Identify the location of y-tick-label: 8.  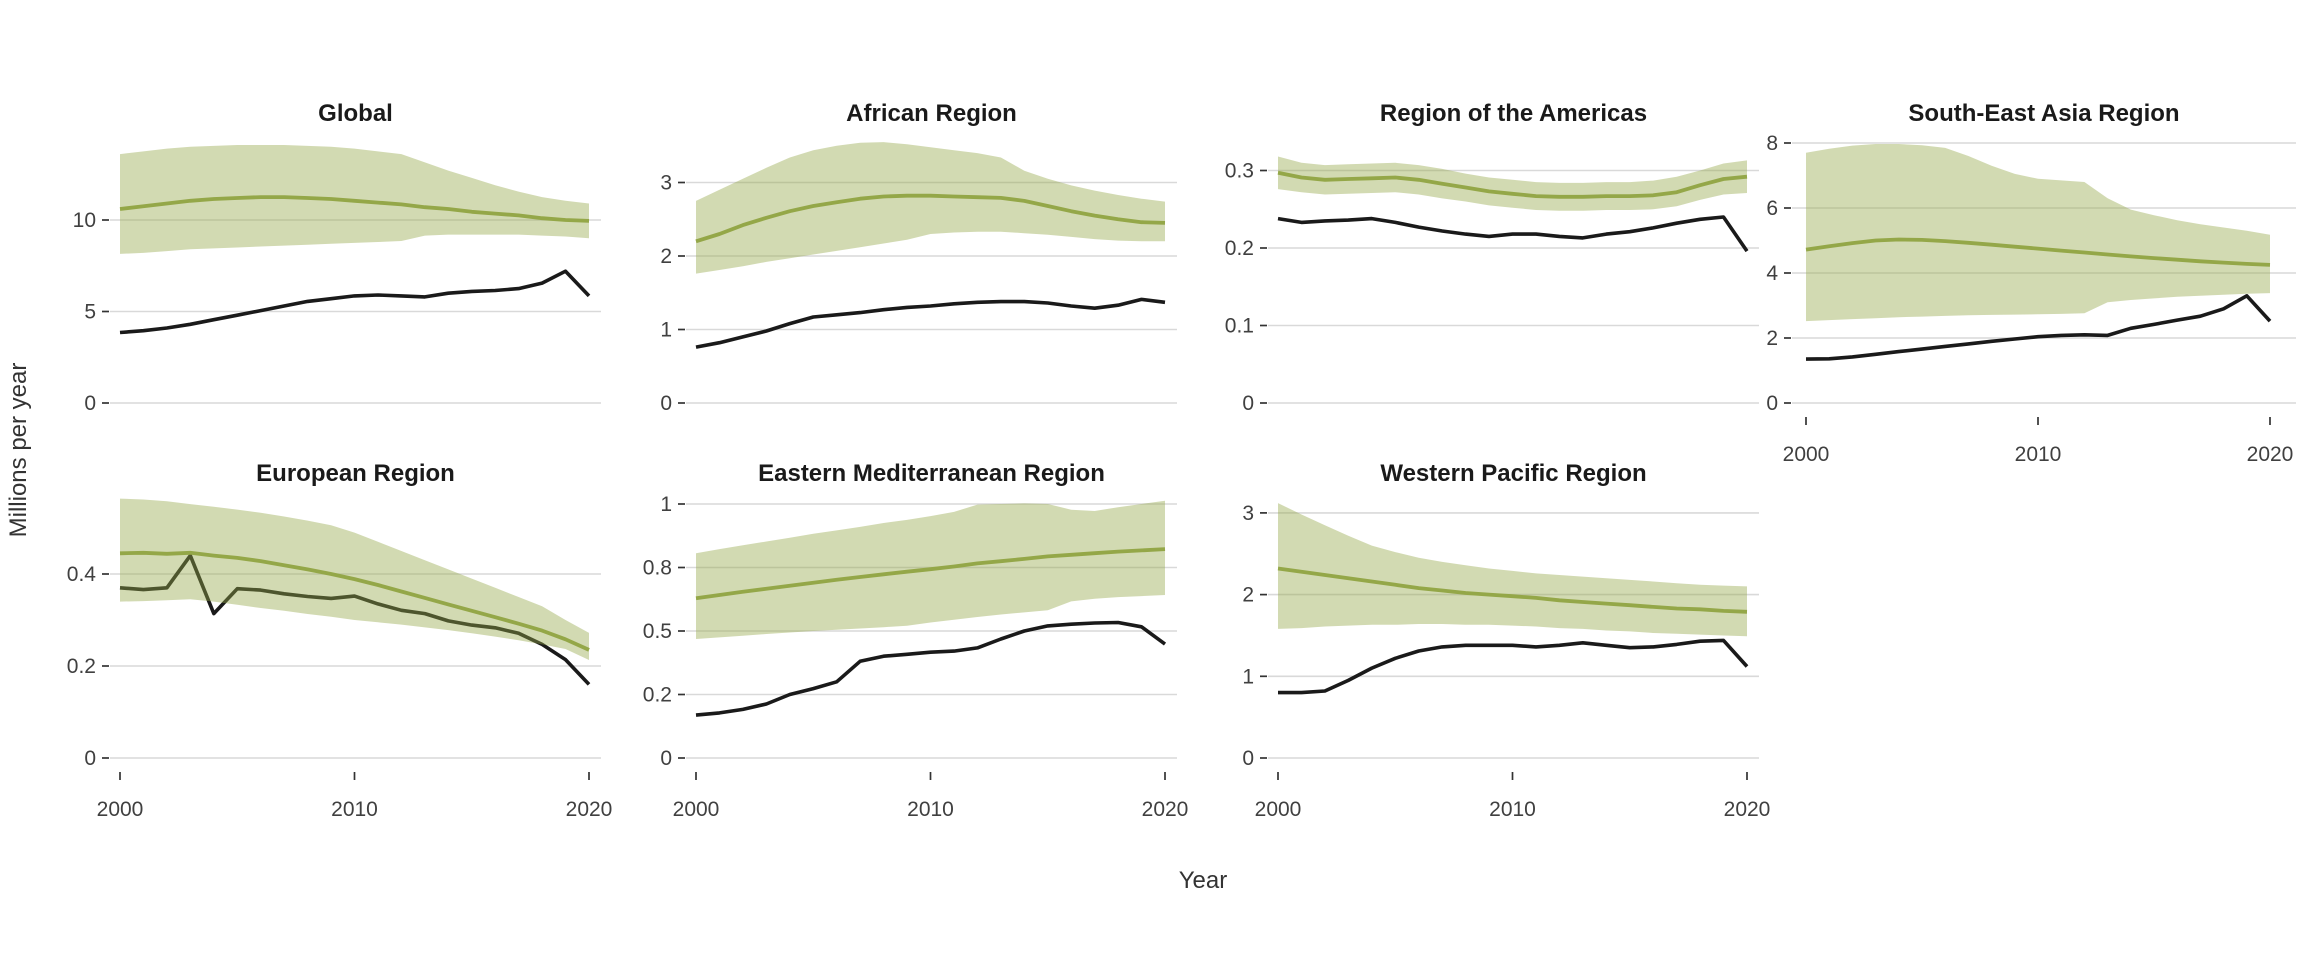
(1772, 143).